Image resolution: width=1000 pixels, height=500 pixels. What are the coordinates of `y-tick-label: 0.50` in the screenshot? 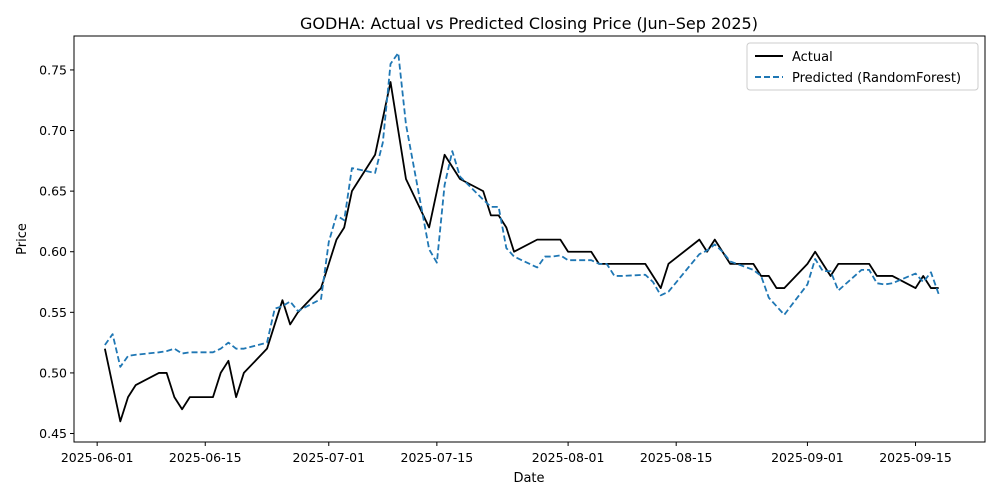 It's located at (53, 372).